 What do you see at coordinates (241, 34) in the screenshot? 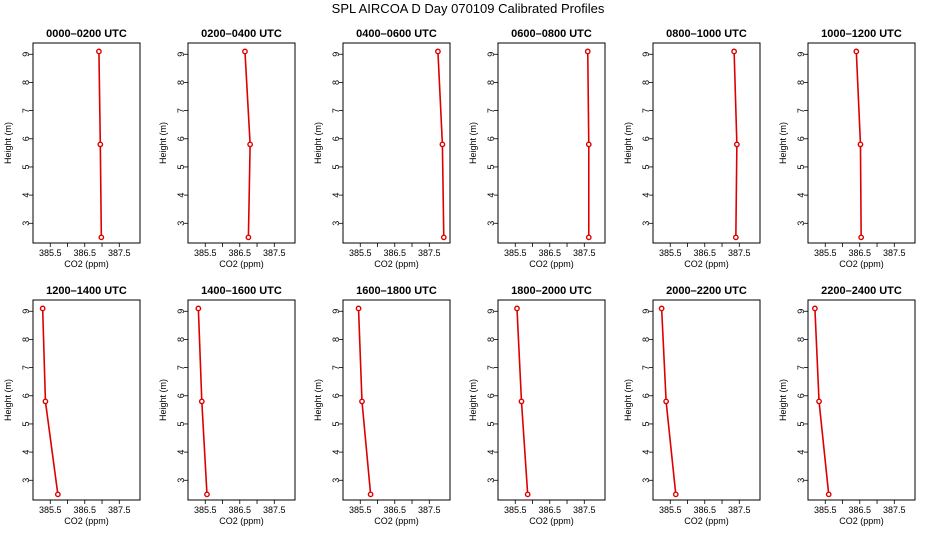
I see `panel-title: 0200–0400 UTC` at bounding box center [241, 34].